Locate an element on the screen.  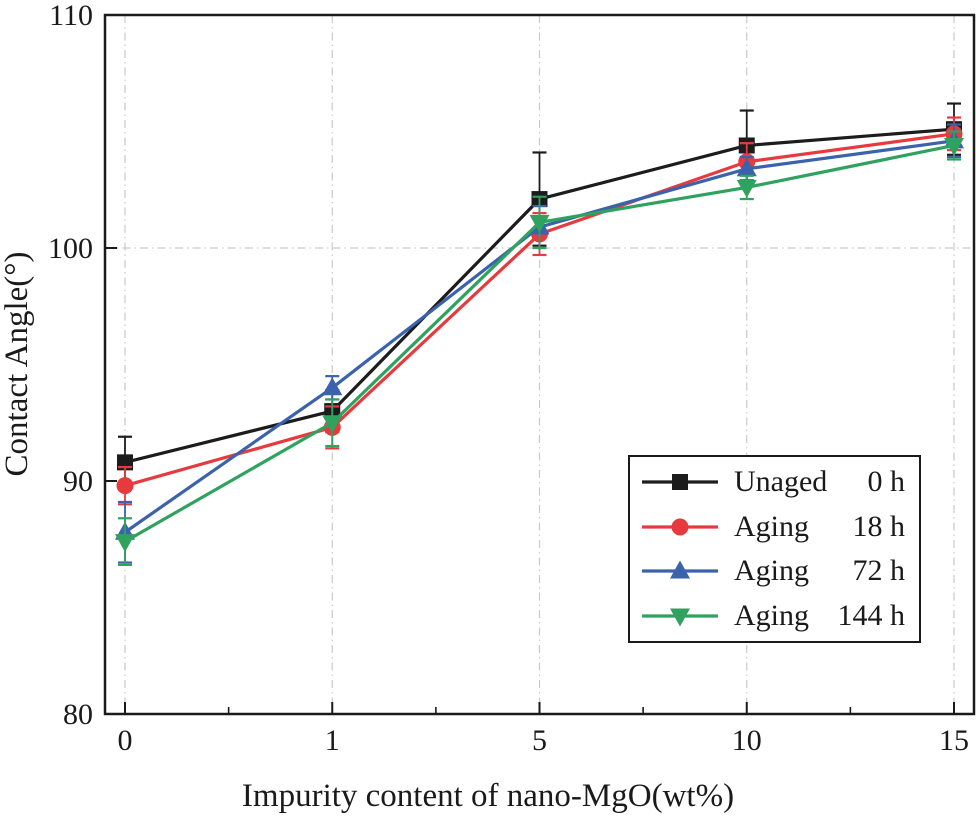
legend-time-unaged-0-h: 0 h is located at coordinates (886, 481).